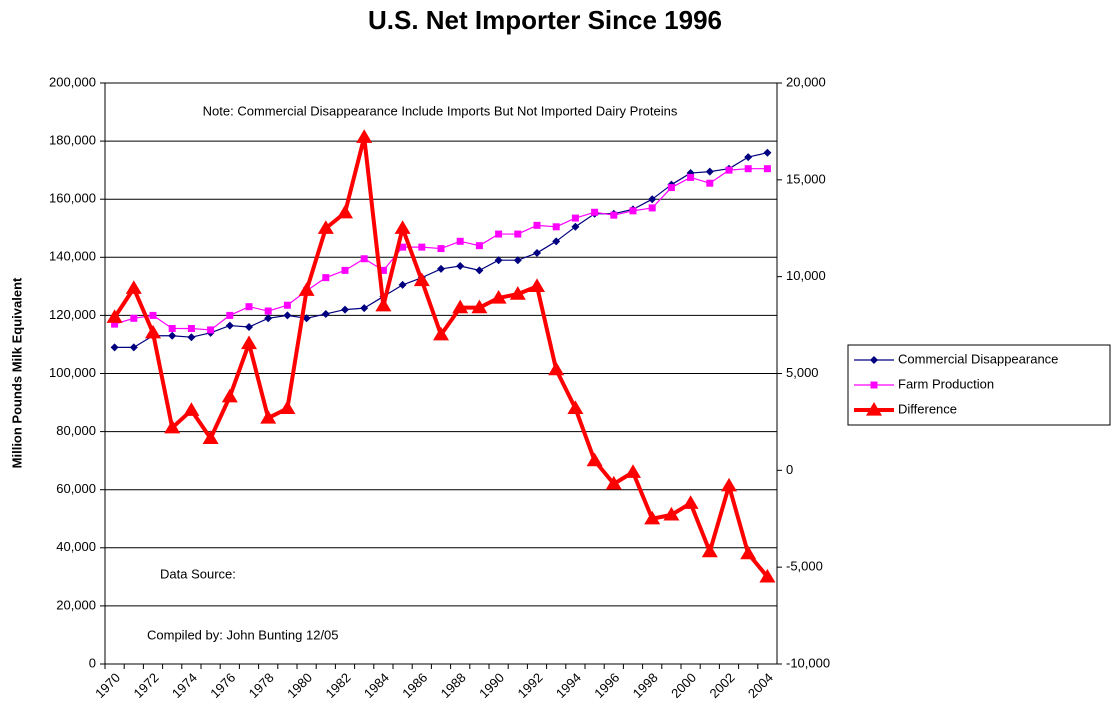  What do you see at coordinates (184, 685) in the screenshot?
I see `x-tick-label: 1974` at bounding box center [184, 685].